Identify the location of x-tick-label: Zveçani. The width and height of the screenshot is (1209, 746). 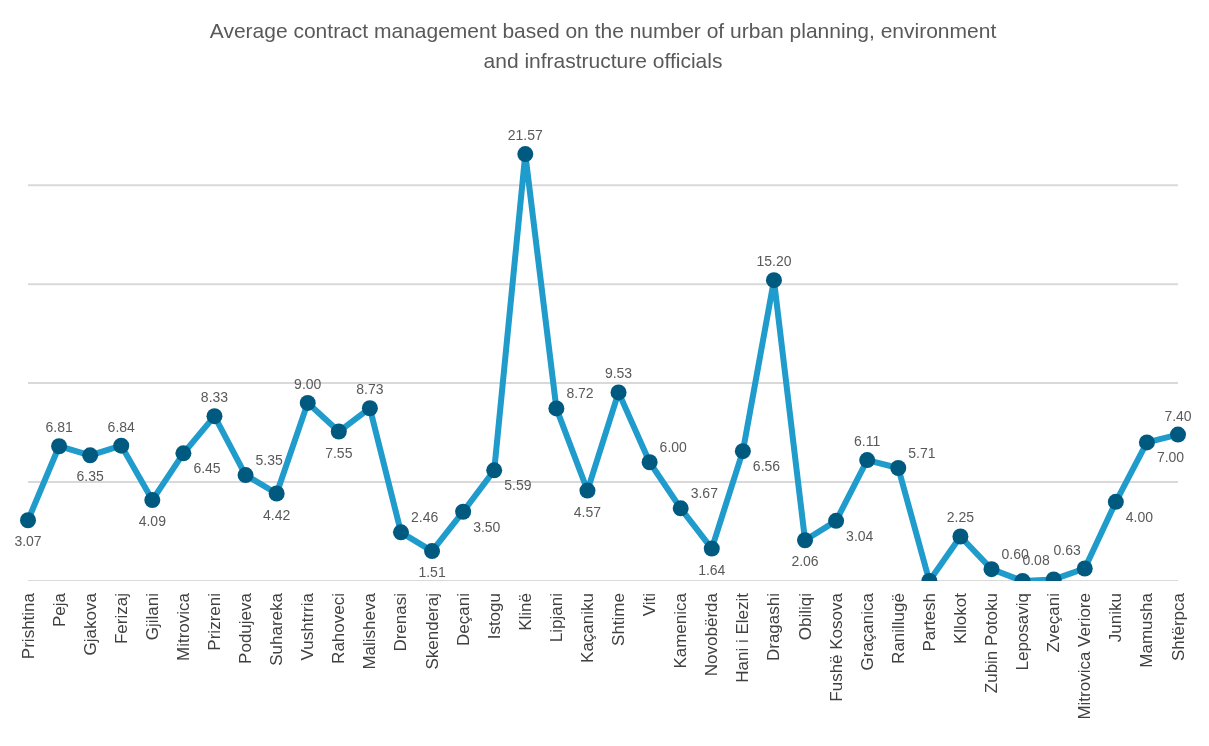
(1054, 623).